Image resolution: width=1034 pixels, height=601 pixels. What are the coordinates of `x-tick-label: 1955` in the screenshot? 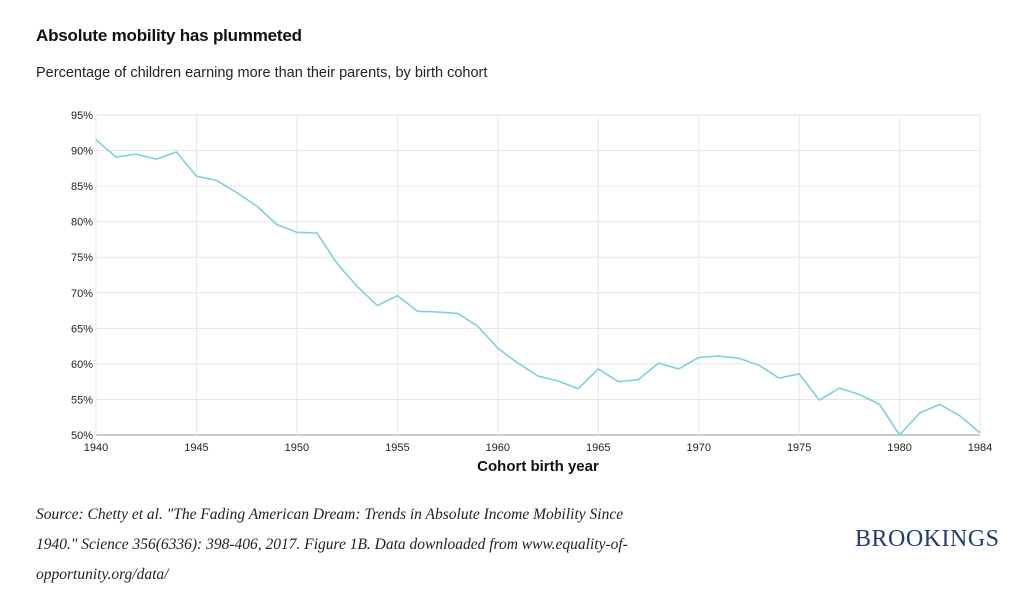 It's located at (397, 448).